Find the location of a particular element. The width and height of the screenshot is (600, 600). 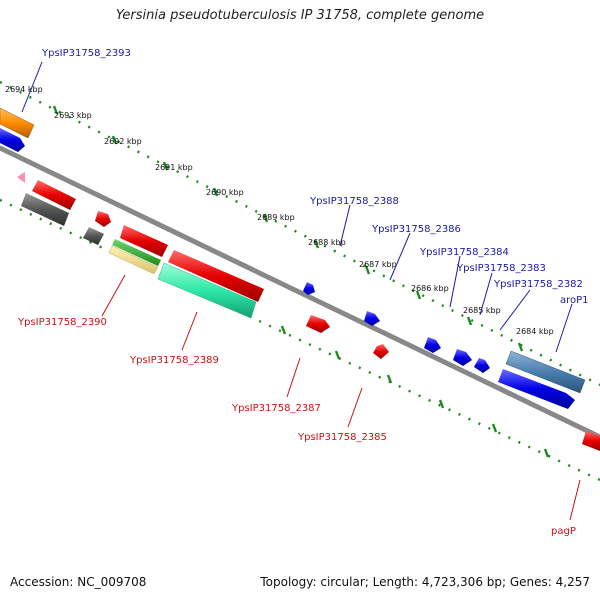

scale-label: 2686 kbp is located at coordinates (430, 288).